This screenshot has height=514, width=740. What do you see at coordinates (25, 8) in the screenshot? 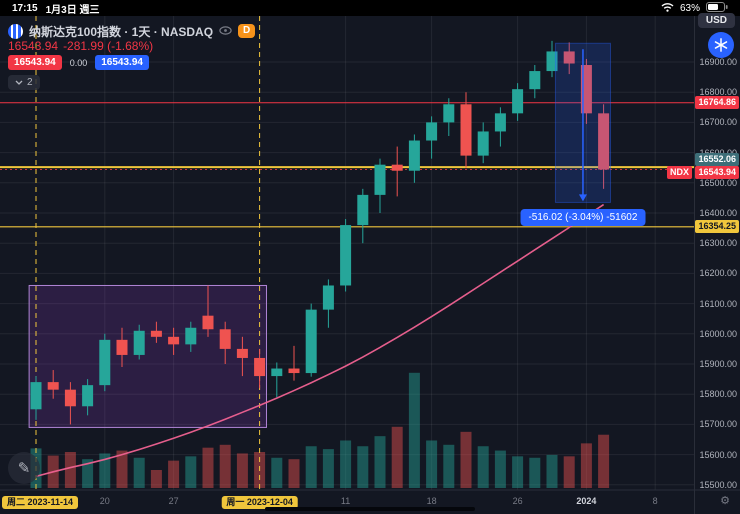
I see `clock-time: 17:15` at bounding box center [25, 8].